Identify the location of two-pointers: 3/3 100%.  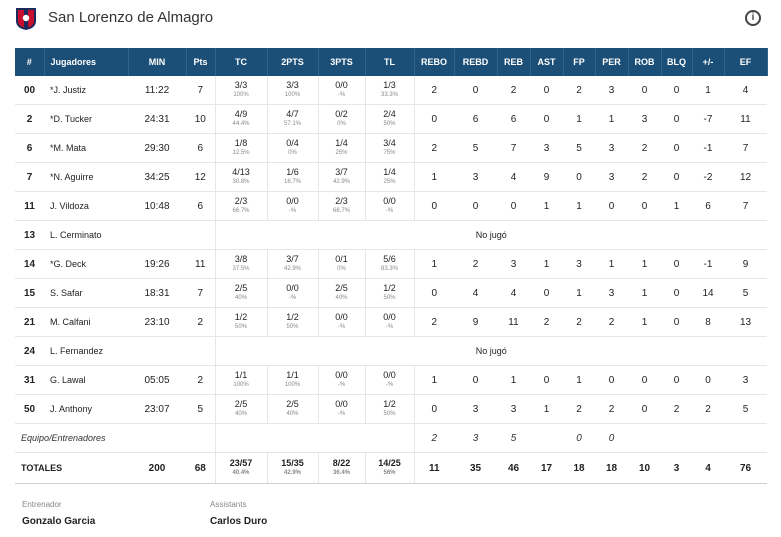
(292, 90).